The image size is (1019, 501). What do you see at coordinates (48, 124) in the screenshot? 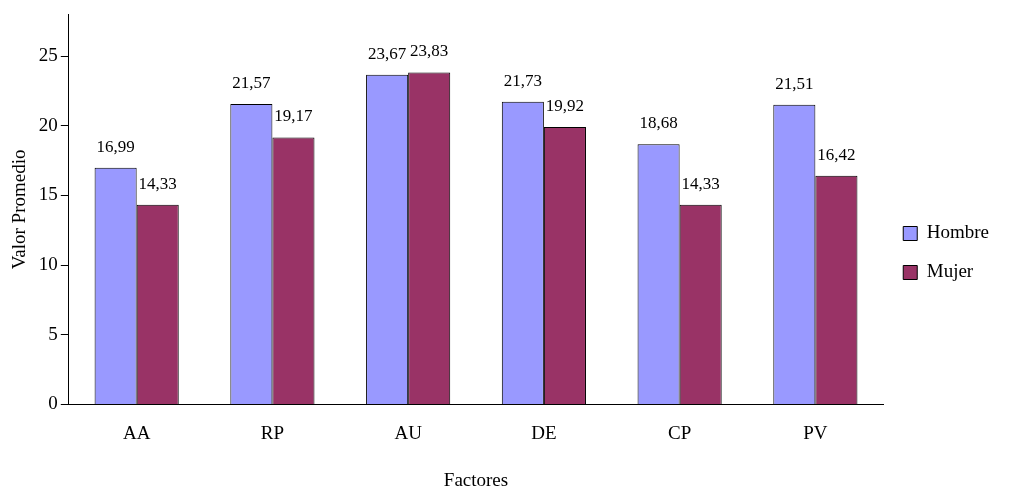
I see `y-tick-label: 20` at bounding box center [48, 124].